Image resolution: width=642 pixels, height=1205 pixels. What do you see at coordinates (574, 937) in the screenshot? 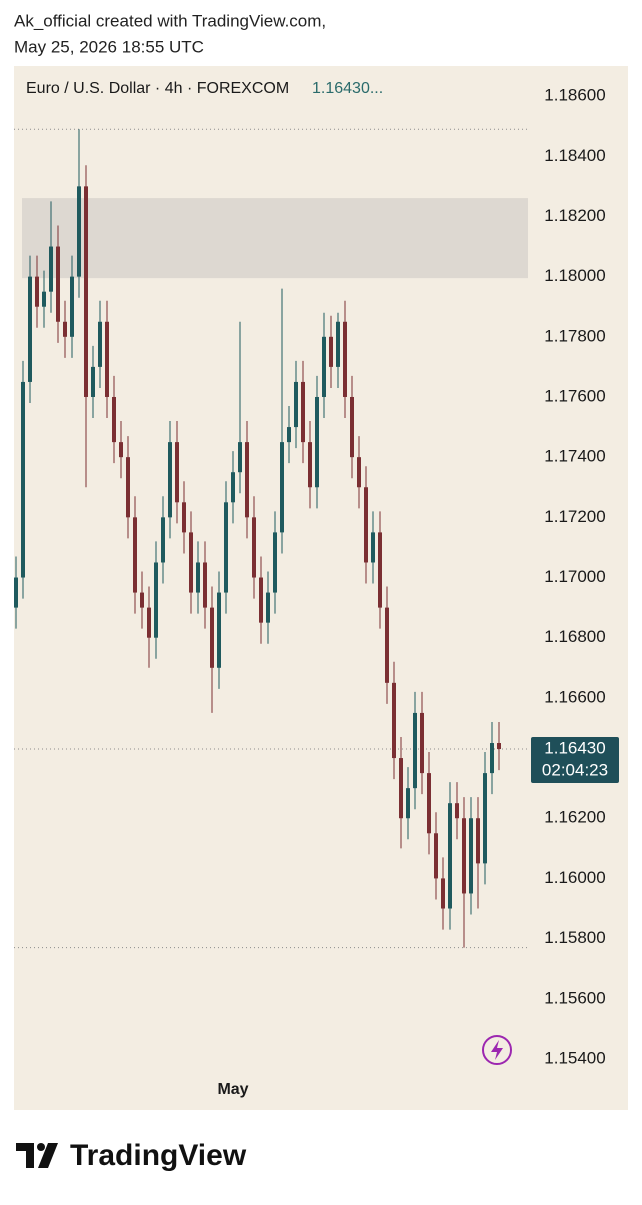
I see `y-tick-label: 1.15800` at bounding box center [574, 937].